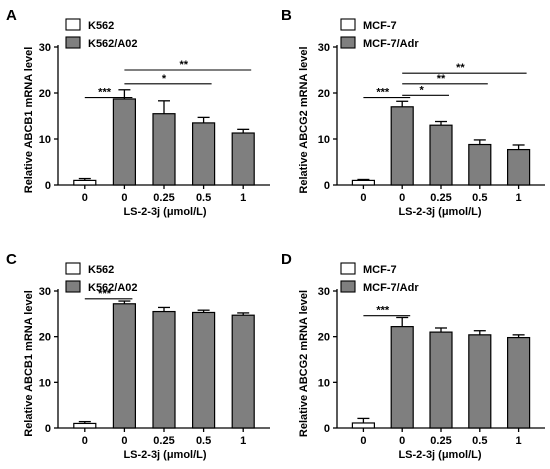 This screenshot has width=550, height=469. Describe the element at coordinates (286, 259) in the screenshot. I see `panel-letter: D` at that location.